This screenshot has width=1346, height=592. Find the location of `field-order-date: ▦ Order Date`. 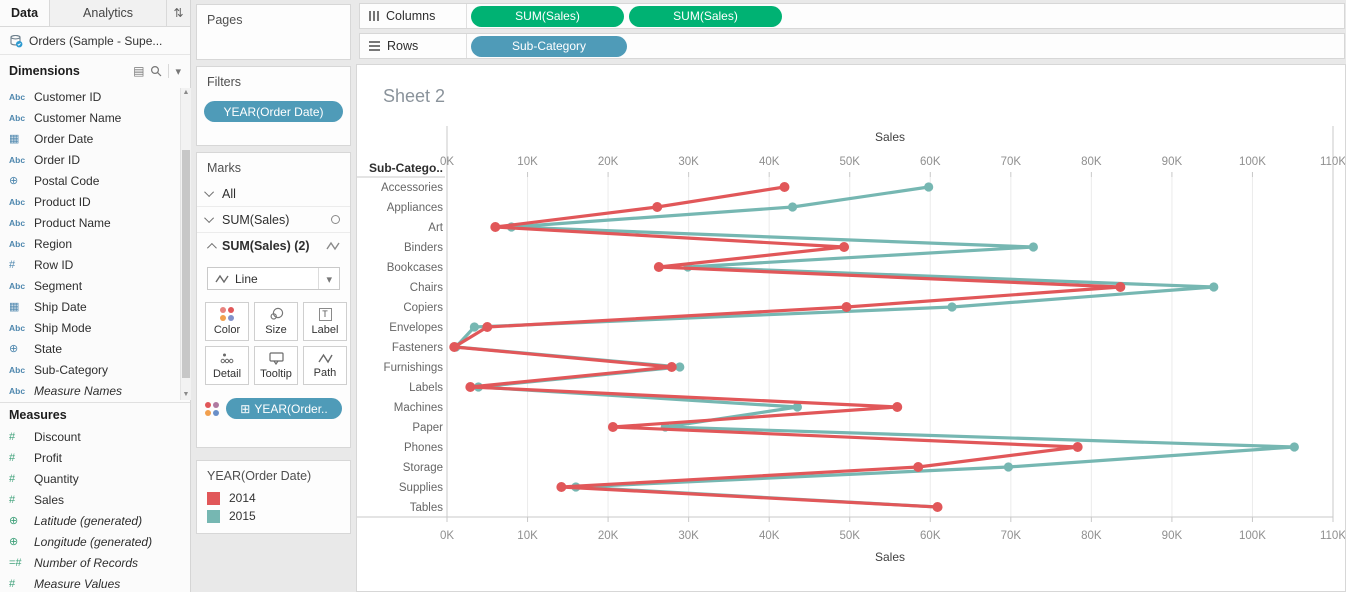

field-order-date: ▦ Order Date is located at coordinates (90, 138).